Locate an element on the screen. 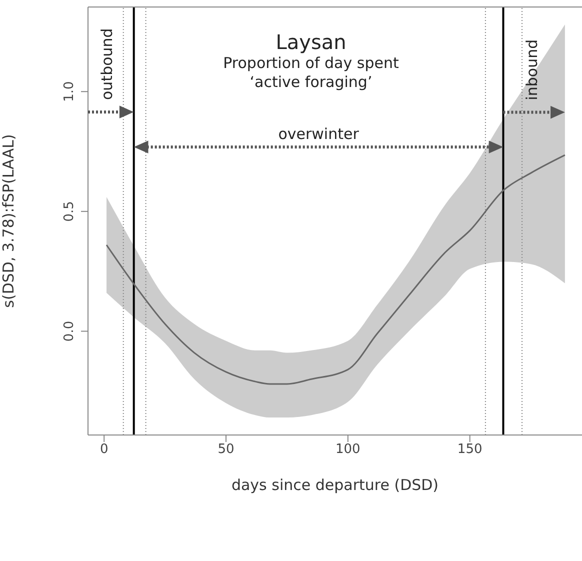  x-tick-label: 100 is located at coordinates (348, 450).